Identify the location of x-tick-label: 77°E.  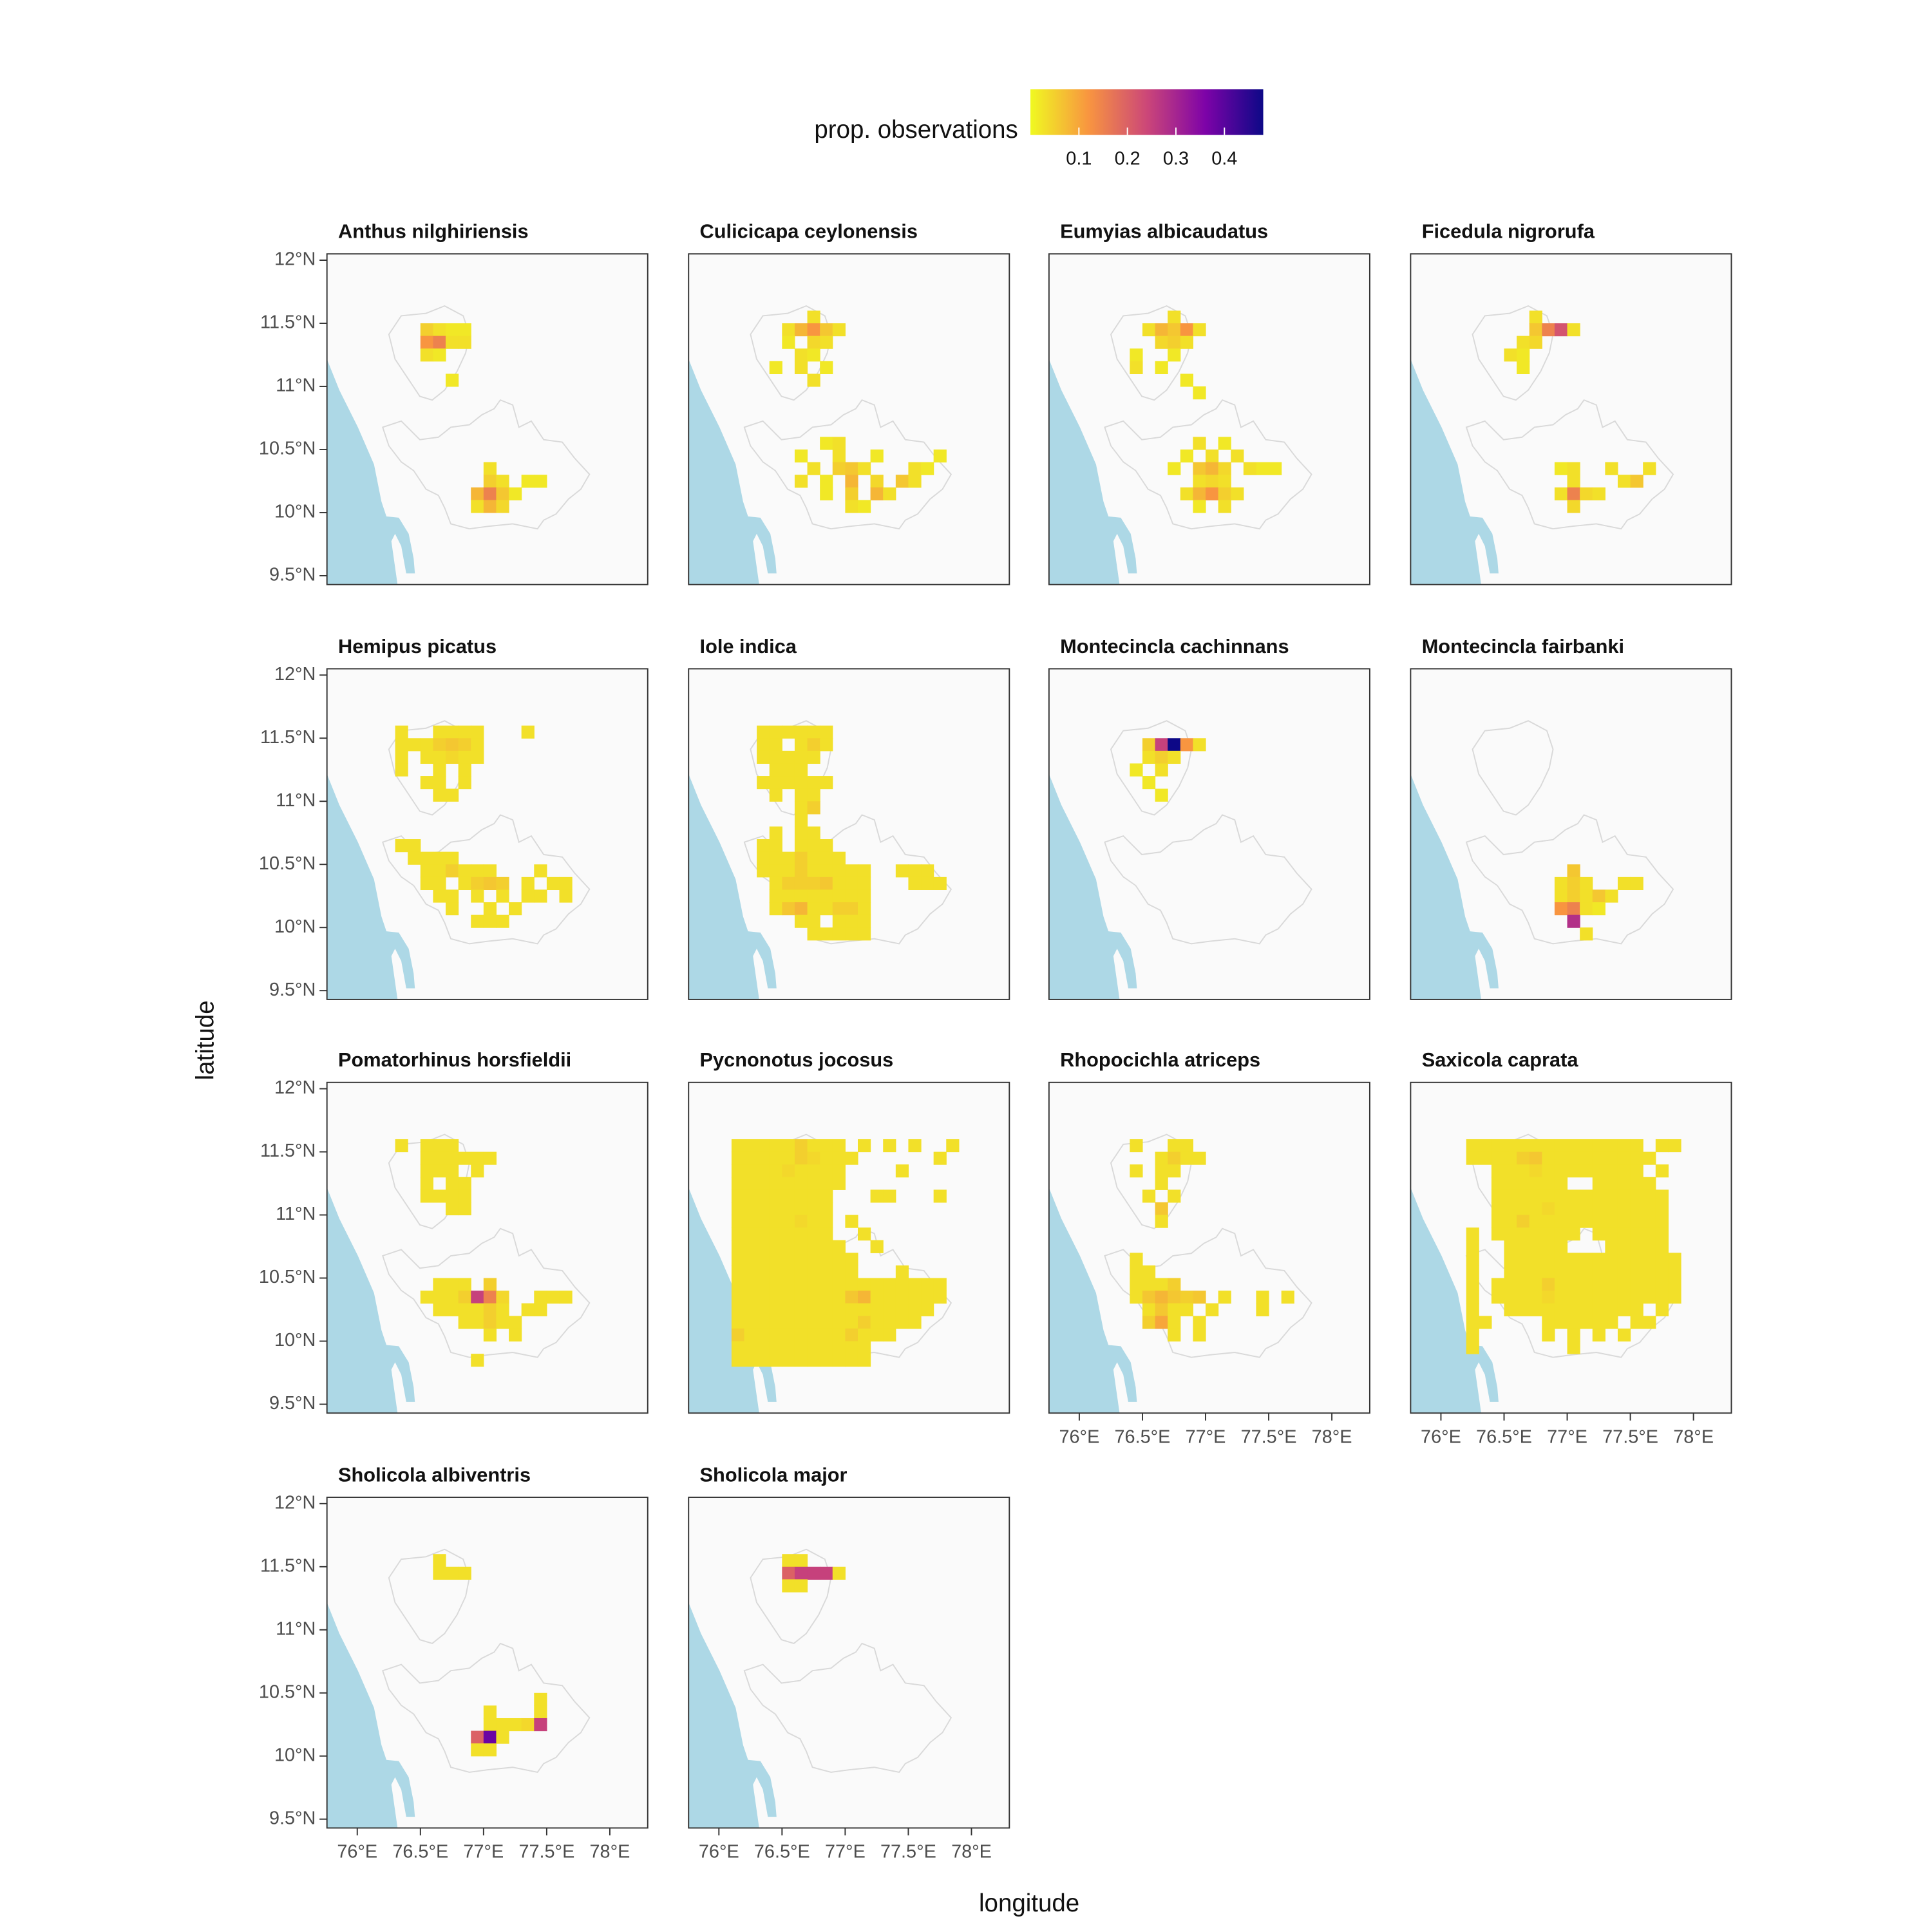
(483, 1852).